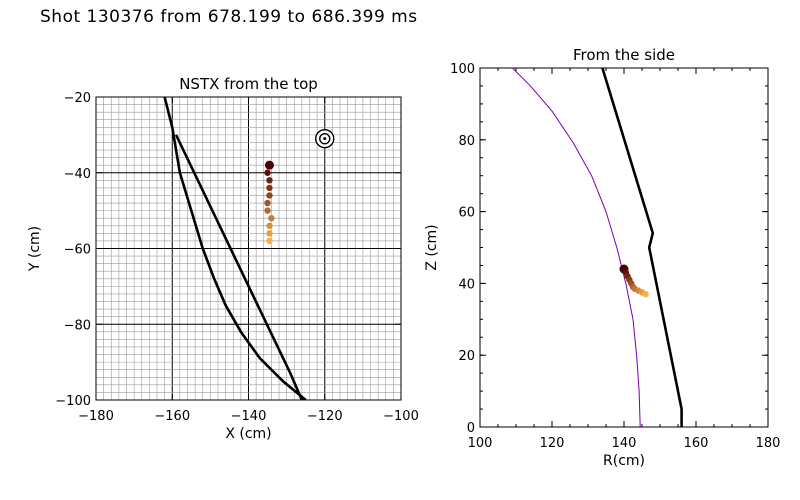 This screenshot has width=800, height=500. What do you see at coordinates (466, 213) in the screenshot?
I see `y-tick-label: 60` at bounding box center [466, 213].